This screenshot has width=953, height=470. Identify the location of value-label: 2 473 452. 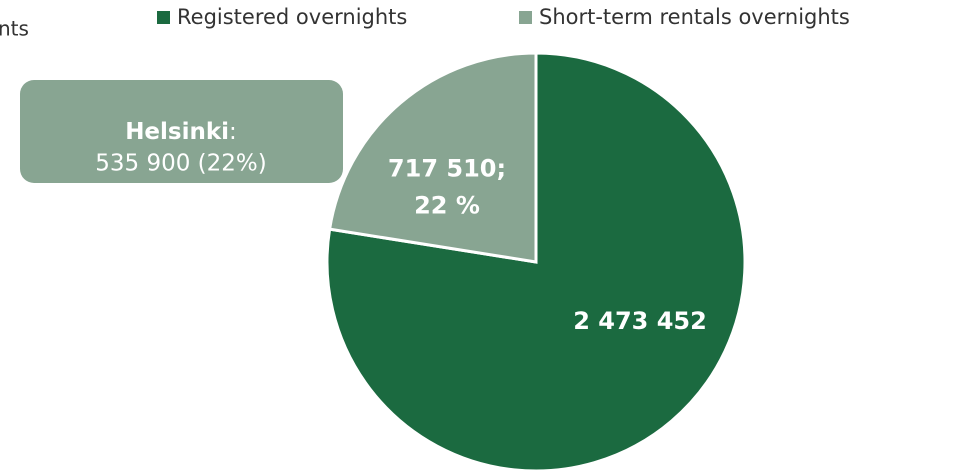
(640, 321).